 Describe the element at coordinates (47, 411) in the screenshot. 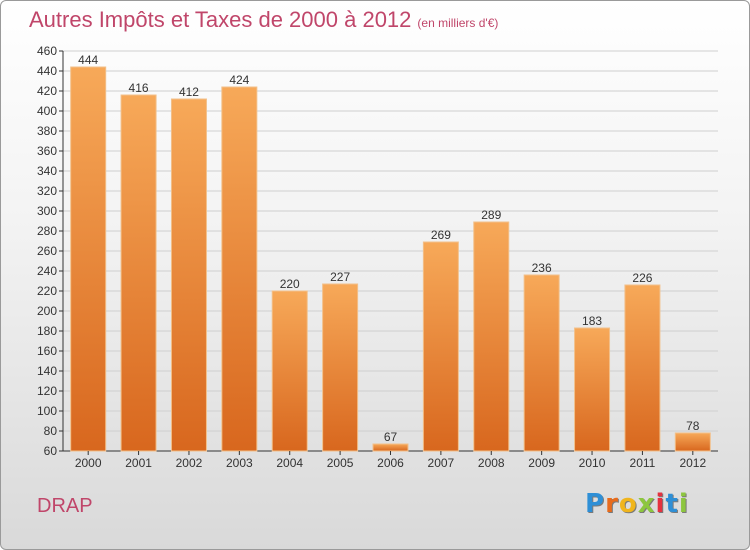

I see `y-tick-label: 100` at that location.